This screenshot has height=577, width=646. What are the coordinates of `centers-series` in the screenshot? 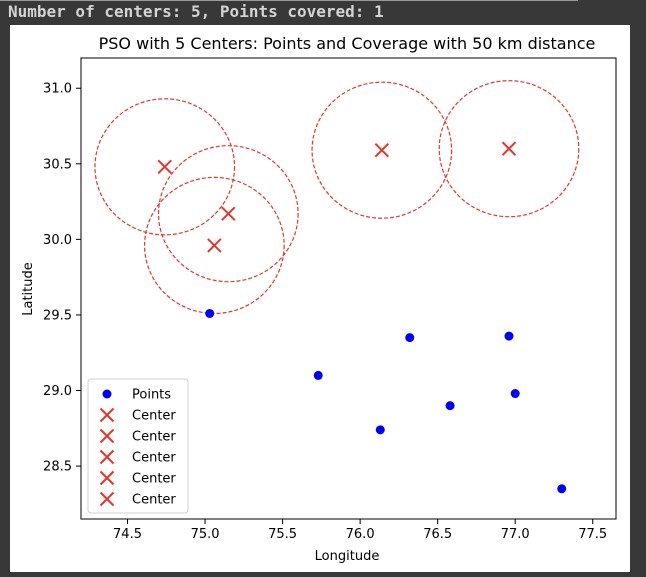 It's located at (337, 197).